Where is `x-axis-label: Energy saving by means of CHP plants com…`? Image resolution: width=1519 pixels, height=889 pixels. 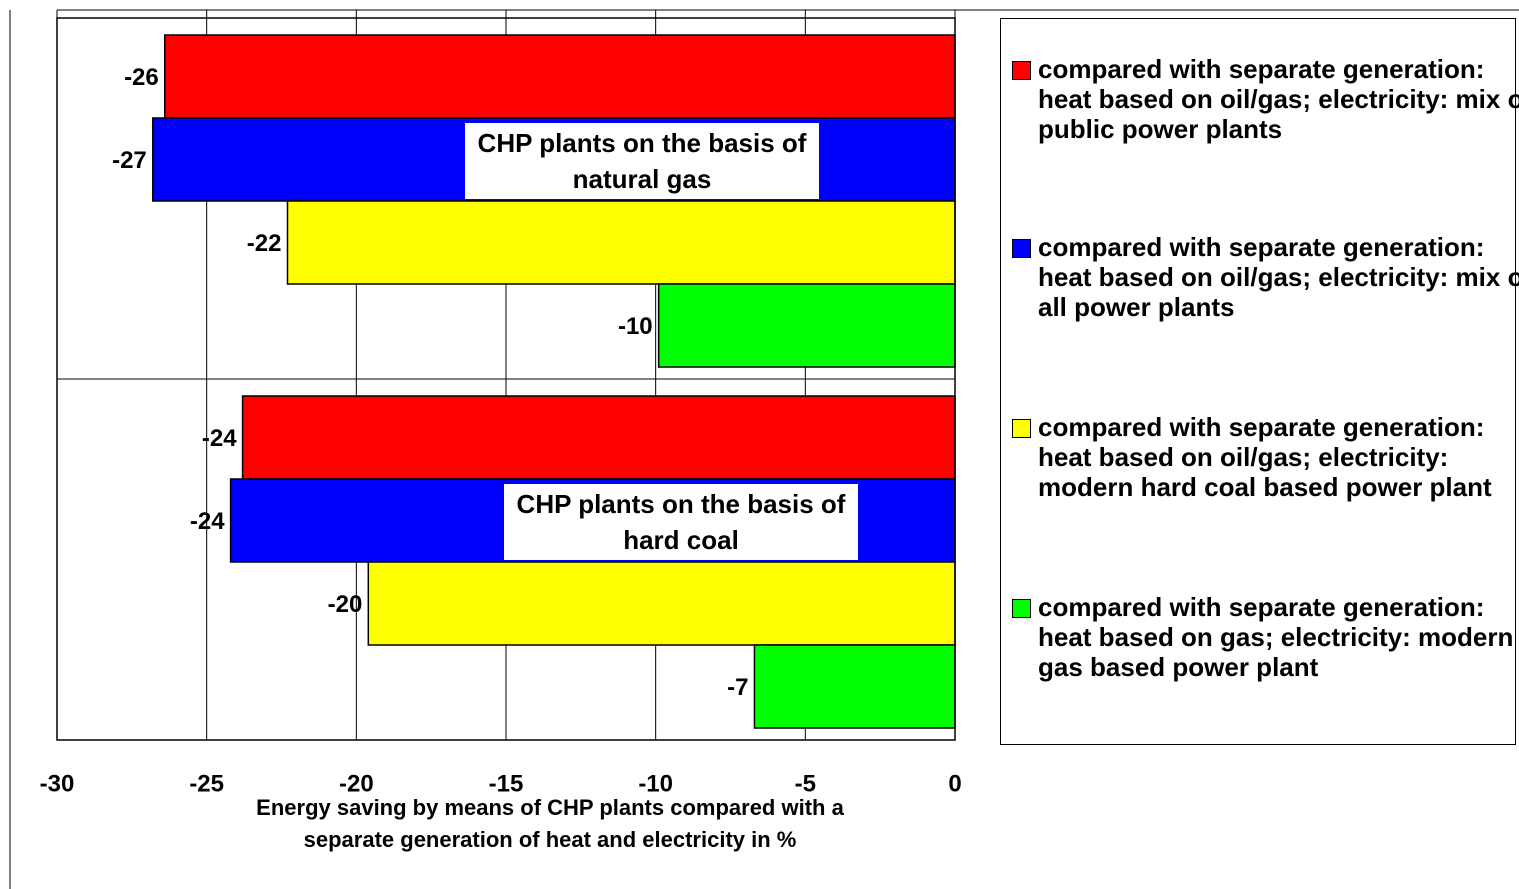
x-axis-label: Energy saving by means of CHP plants com… is located at coordinates (550, 823).